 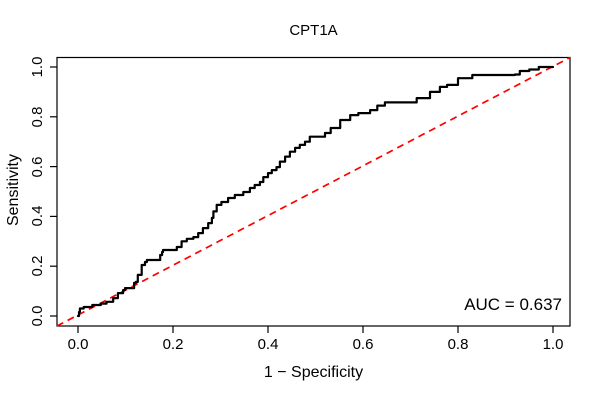 What do you see at coordinates (313, 372) in the screenshot?
I see `x-axis-label: 1 − Specificity` at bounding box center [313, 372].